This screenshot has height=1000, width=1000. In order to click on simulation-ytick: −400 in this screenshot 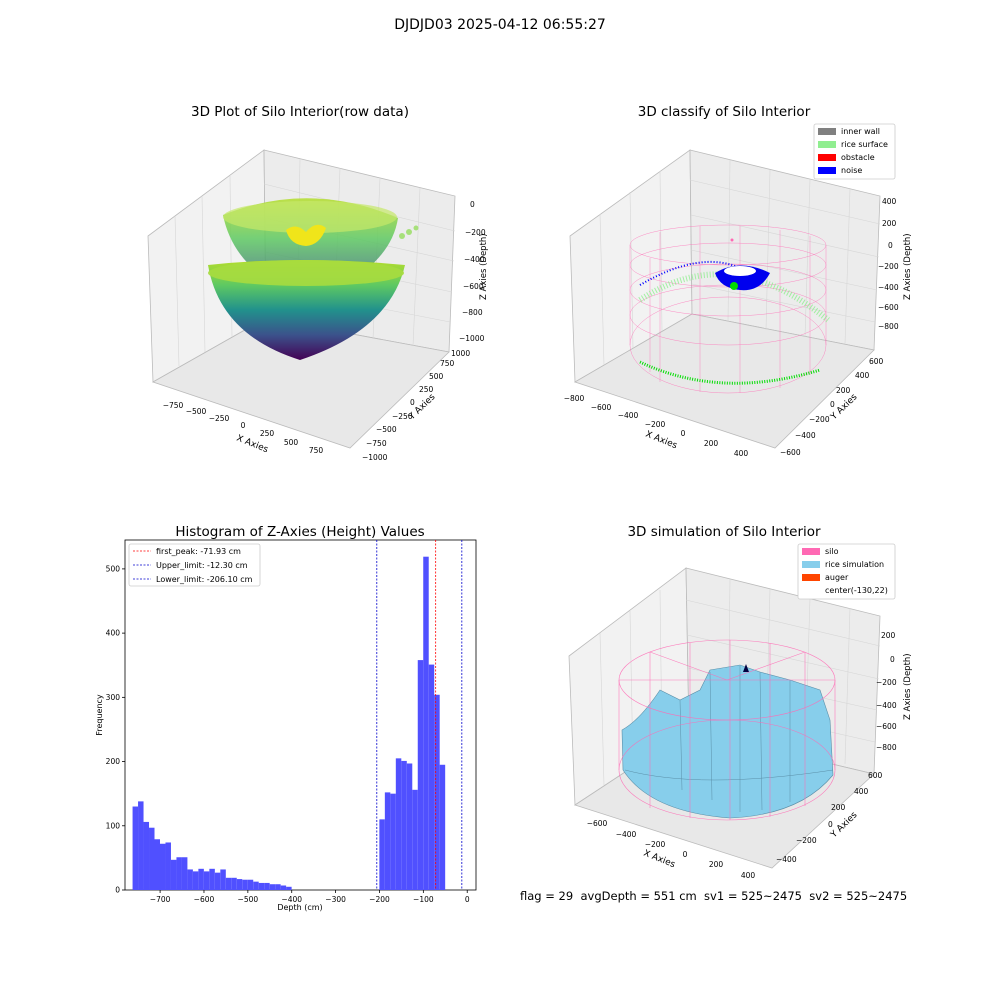, I will do `click(786, 859)`.